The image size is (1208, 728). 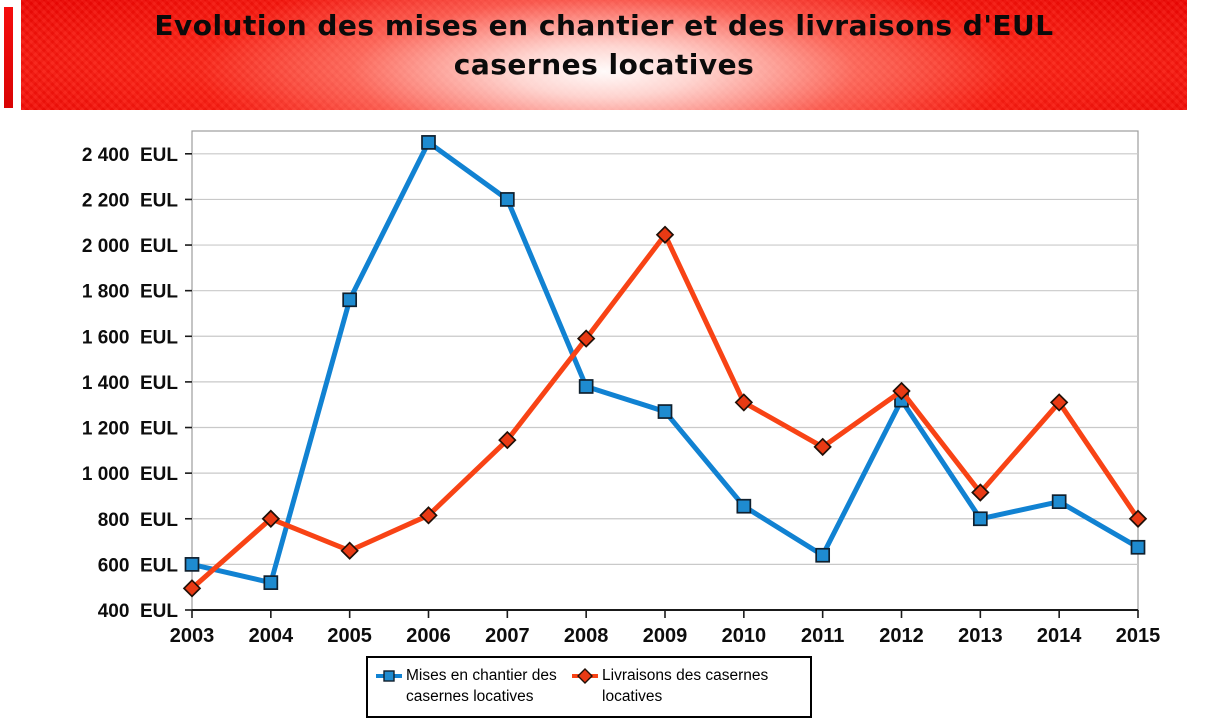 What do you see at coordinates (130, 474) in the screenshot?
I see `y-tick-label: 1 000 EUL` at bounding box center [130, 474].